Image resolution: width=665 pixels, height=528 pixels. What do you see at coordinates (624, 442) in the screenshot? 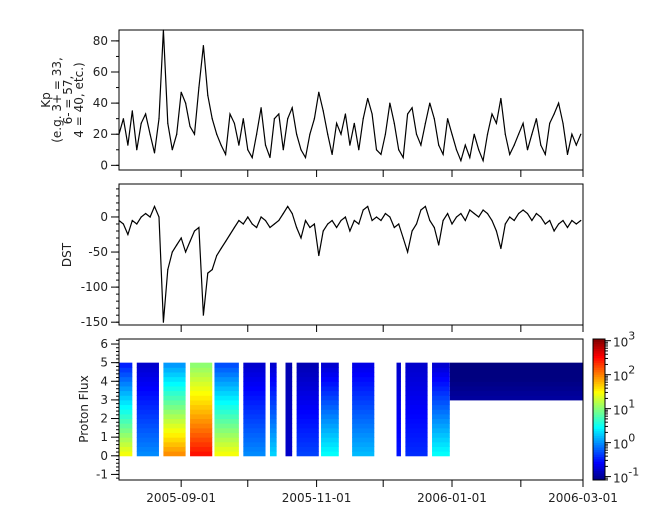
I see `colorbar-tick-label: 100` at bounding box center [624, 442].